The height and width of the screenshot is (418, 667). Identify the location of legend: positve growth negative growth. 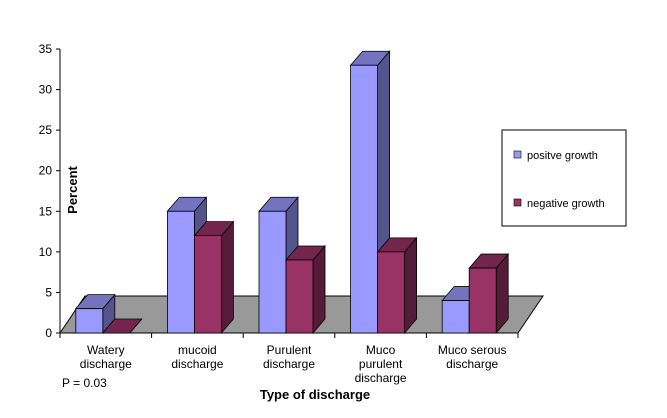
(564, 178).